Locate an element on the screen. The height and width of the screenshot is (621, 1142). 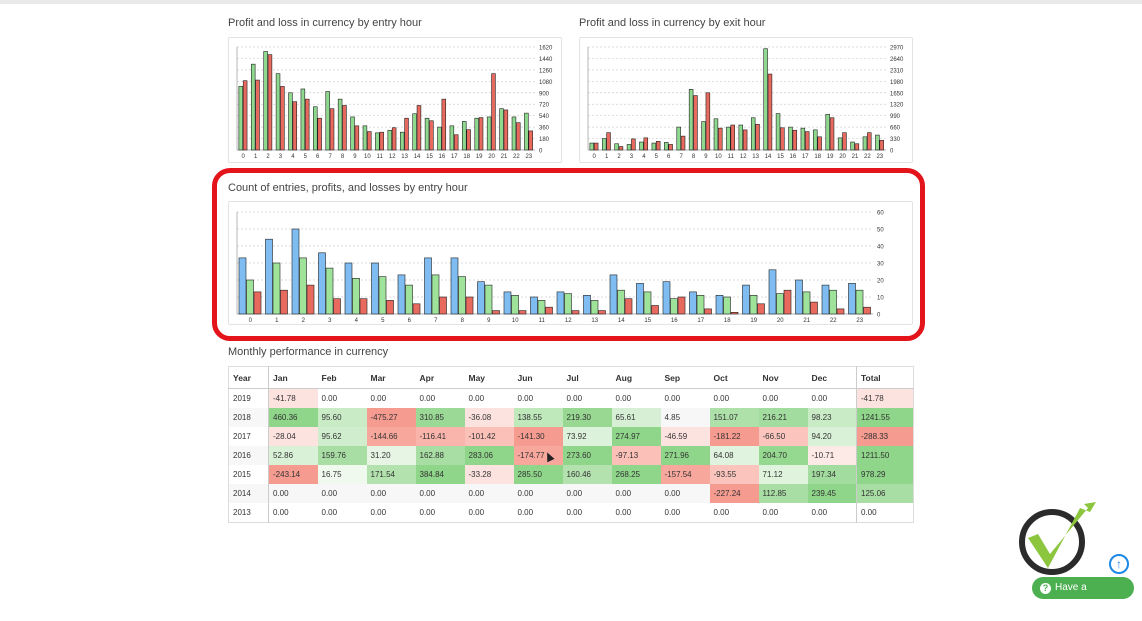
x-tick-label: 3 is located at coordinates (330, 321).